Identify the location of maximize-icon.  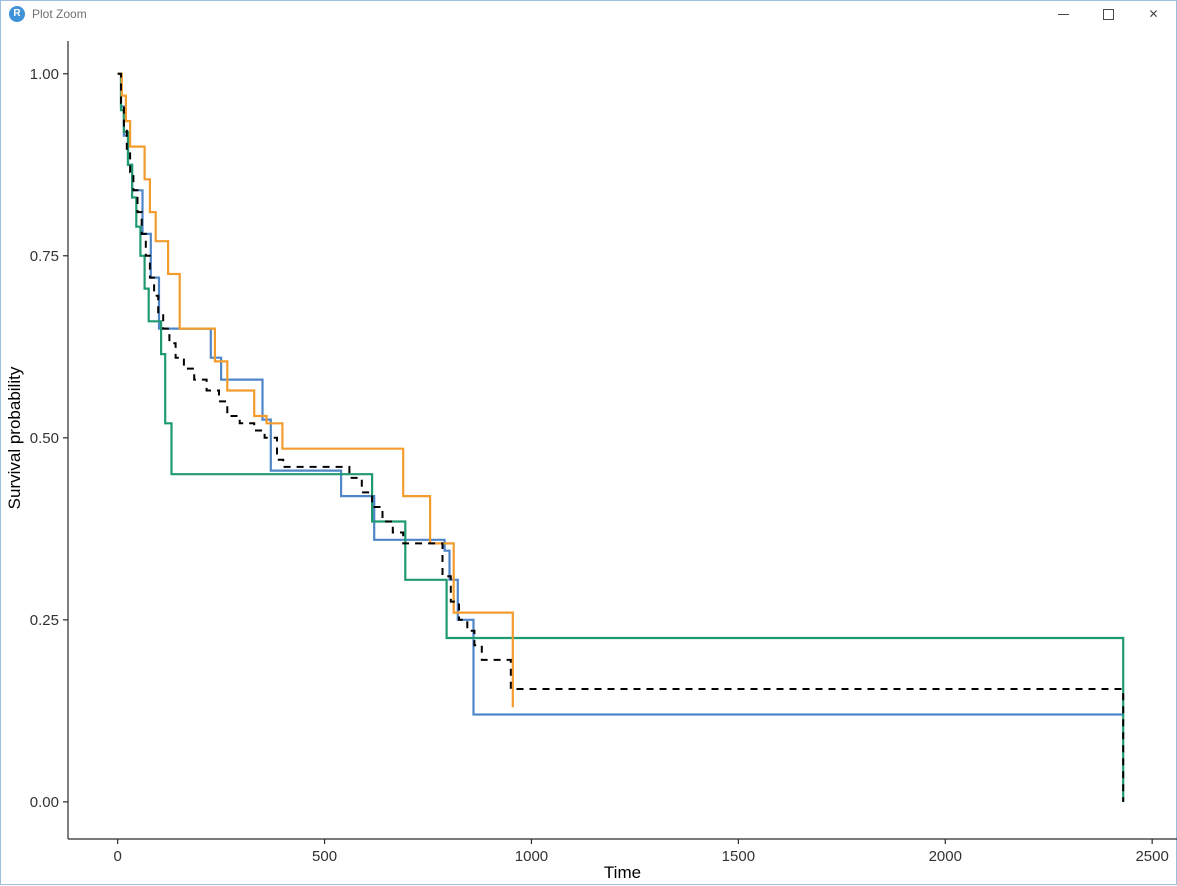
(1108, 14).